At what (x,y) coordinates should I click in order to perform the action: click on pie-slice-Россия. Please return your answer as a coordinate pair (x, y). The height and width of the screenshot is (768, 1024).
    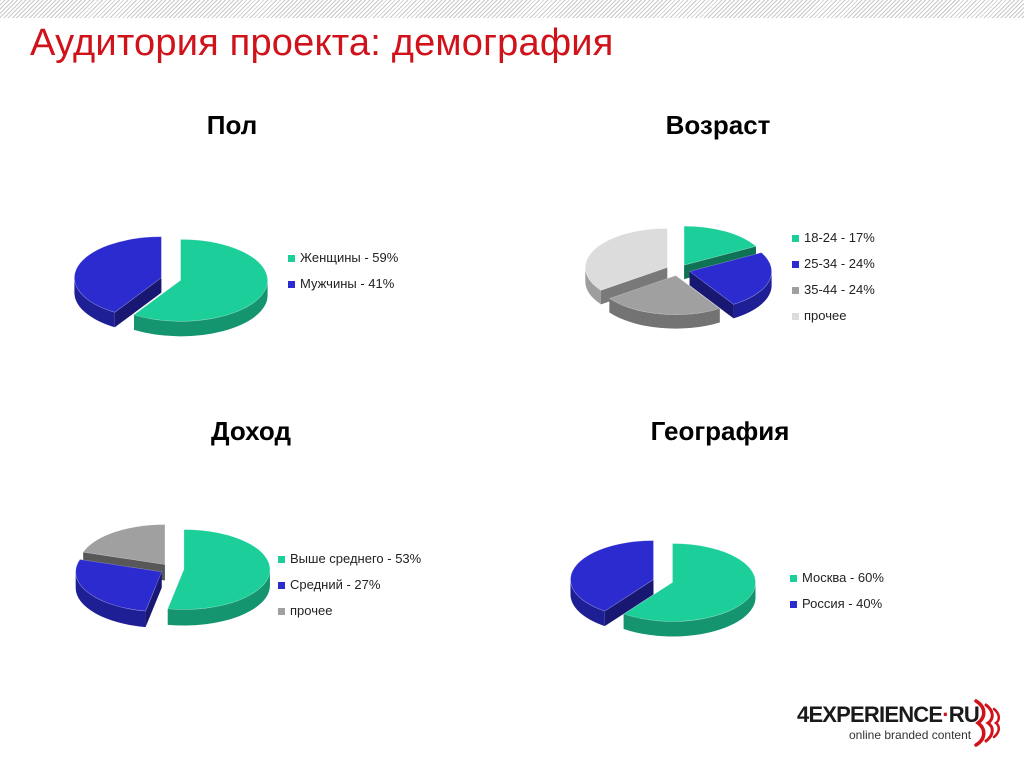
    Looking at the image, I should click on (612, 583).